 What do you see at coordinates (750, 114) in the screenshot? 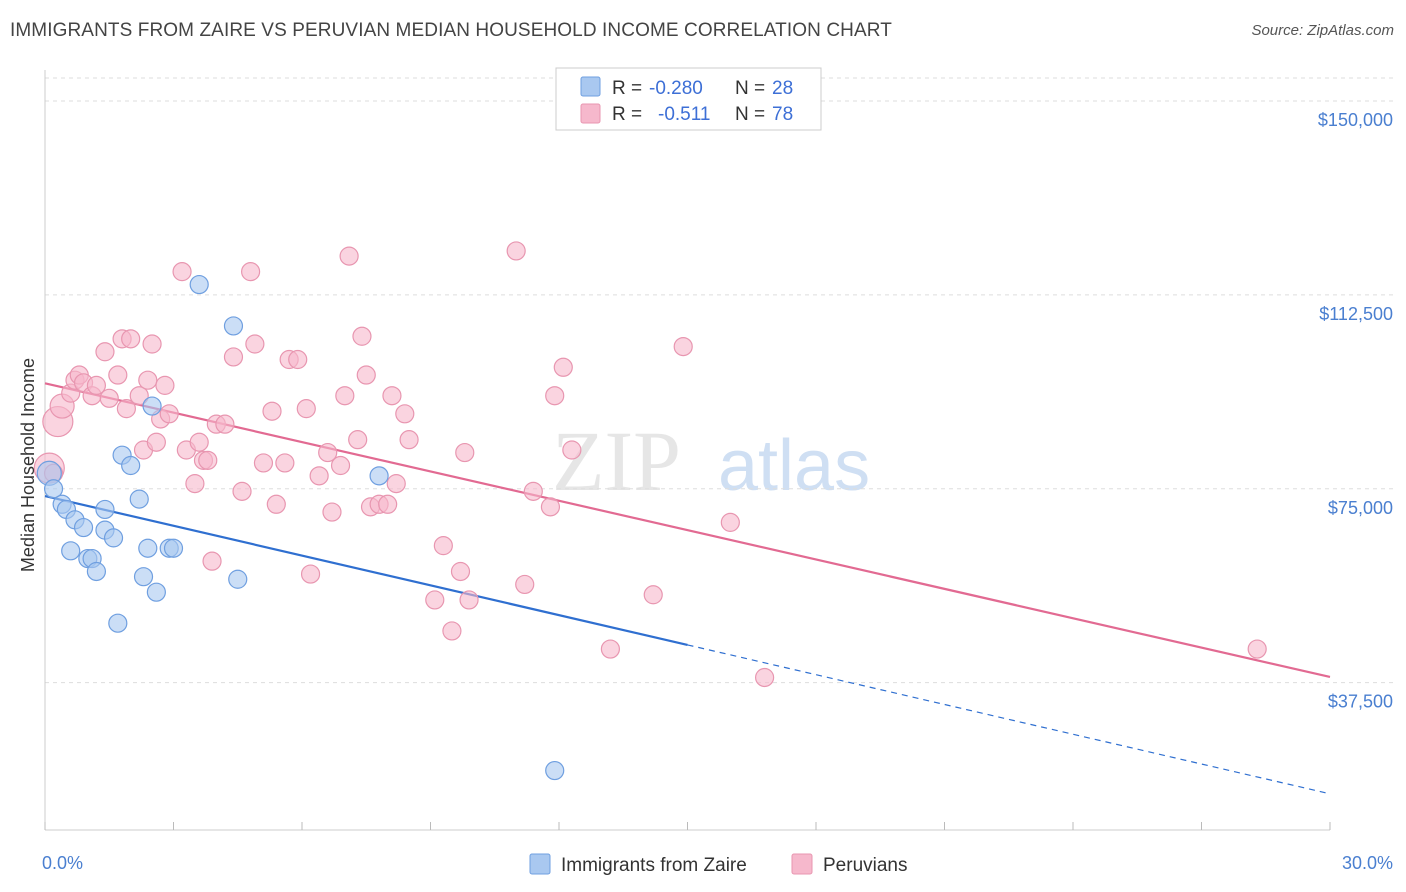
I see `legend-n-label-peruvians: N =` at bounding box center [750, 114].